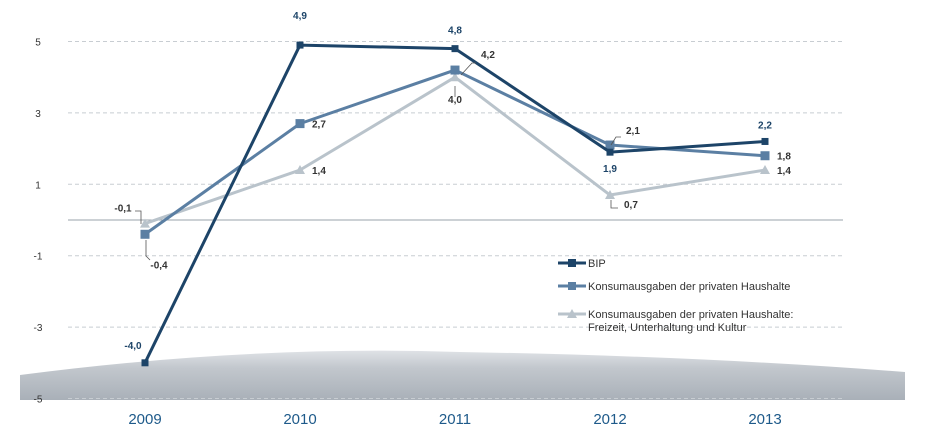  What do you see at coordinates (38, 185) in the screenshot?
I see `y-tick-label: 1` at bounding box center [38, 185].